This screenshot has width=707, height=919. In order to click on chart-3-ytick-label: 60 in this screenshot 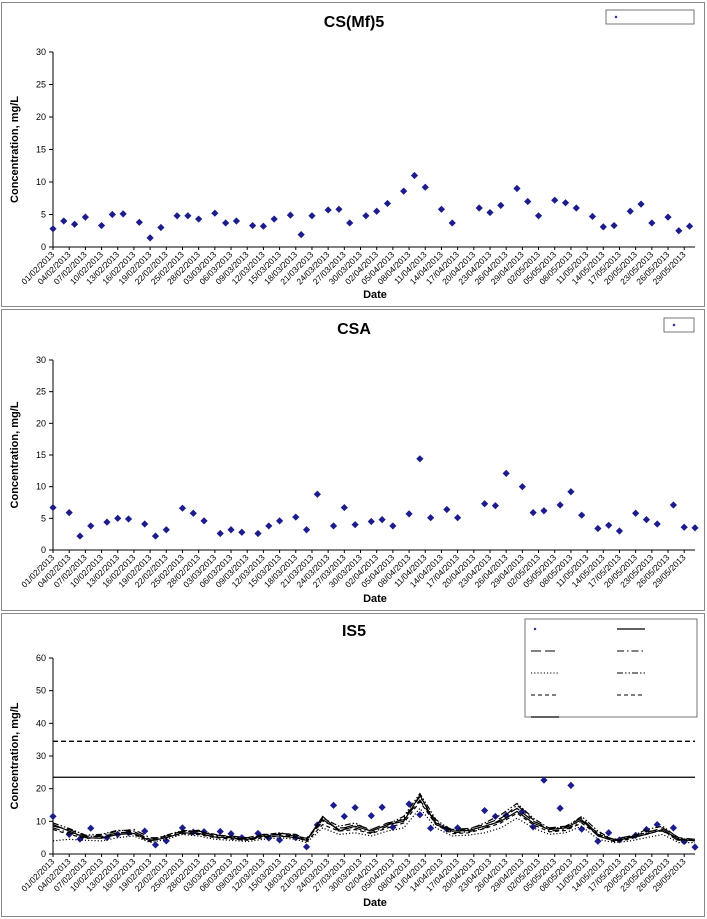, I will do `click(41, 658)`.